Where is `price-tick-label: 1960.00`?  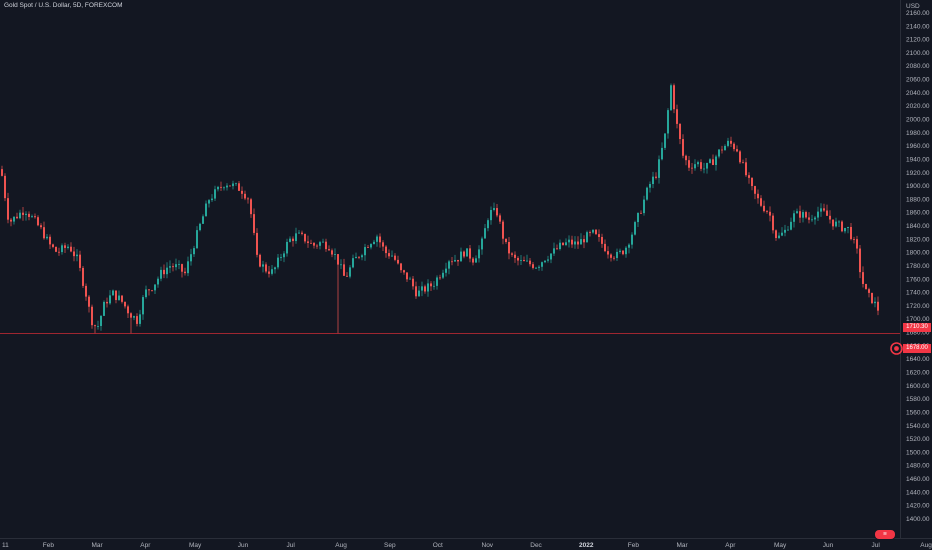 price-tick-label: 1960.00 is located at coordinates (918, 146).